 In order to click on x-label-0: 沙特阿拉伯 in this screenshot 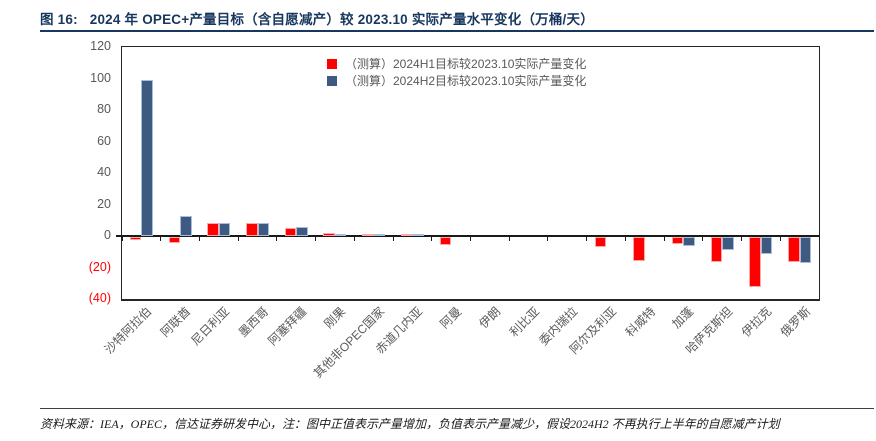, I will do `click(128, 330)`.